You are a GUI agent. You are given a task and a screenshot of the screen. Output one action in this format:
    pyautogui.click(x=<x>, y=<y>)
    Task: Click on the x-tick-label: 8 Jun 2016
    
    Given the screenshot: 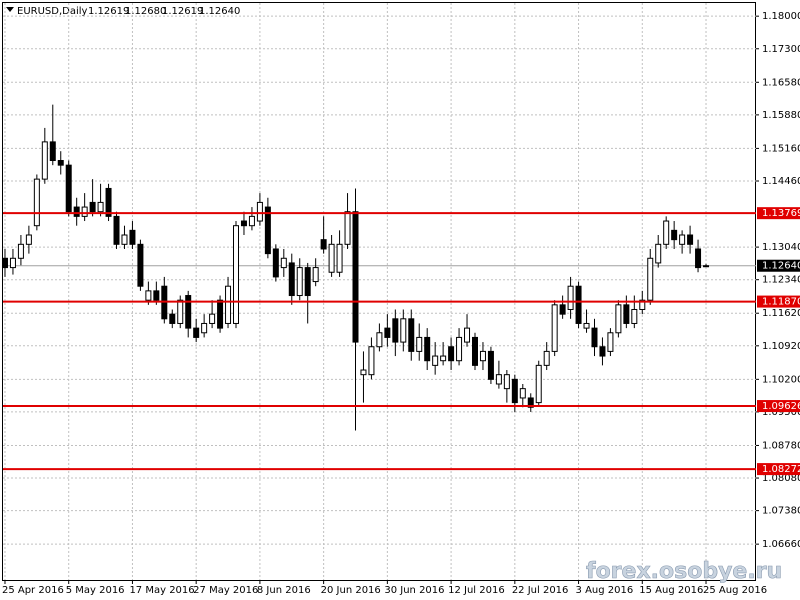 What is the action you would take?
    pyautogui.click(x=284, y=590)
    